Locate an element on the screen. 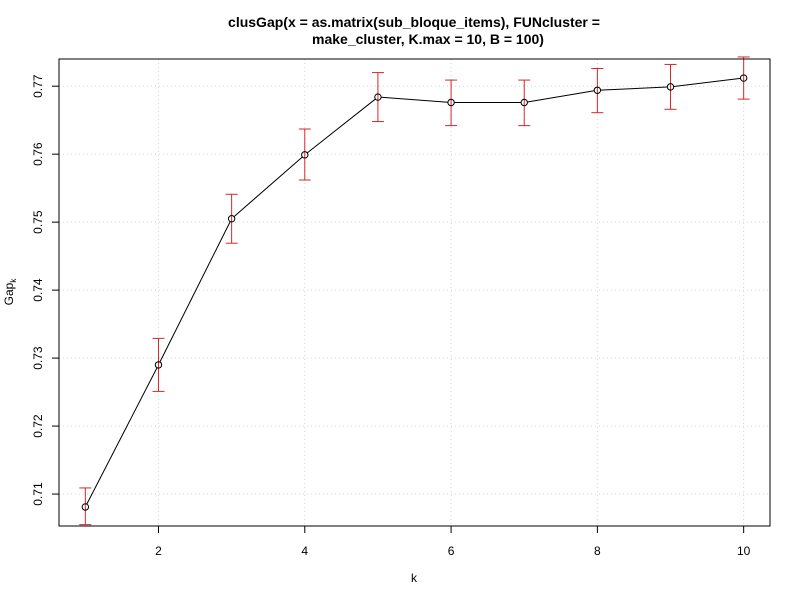 The height and width of the screenshot is (600, 800). y-tick-label: 0.75 is located at coordinates (38, 222).